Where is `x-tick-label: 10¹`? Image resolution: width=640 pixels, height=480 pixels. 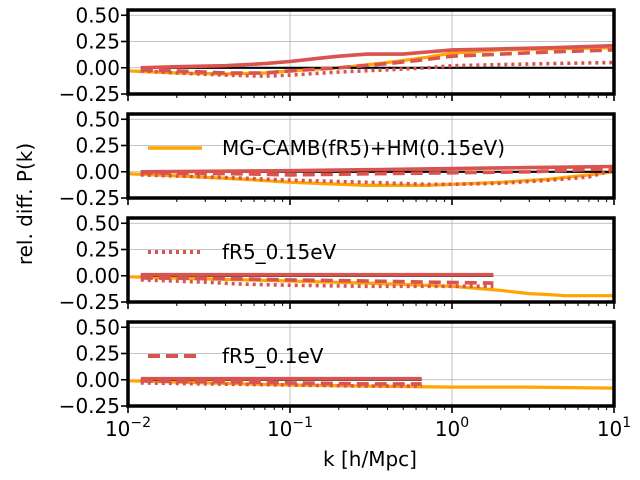
x-tick-label: 10¹ is located at coordinates (614, 428).